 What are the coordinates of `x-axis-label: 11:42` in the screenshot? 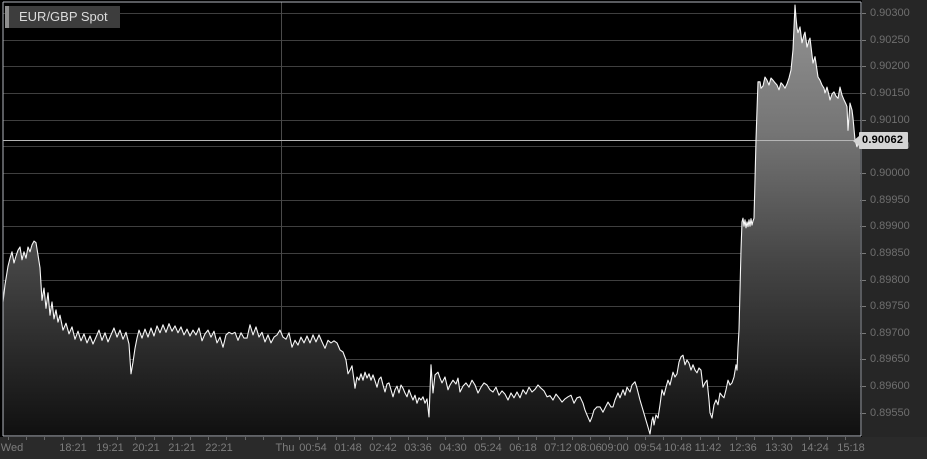 It's located at (708, 448).